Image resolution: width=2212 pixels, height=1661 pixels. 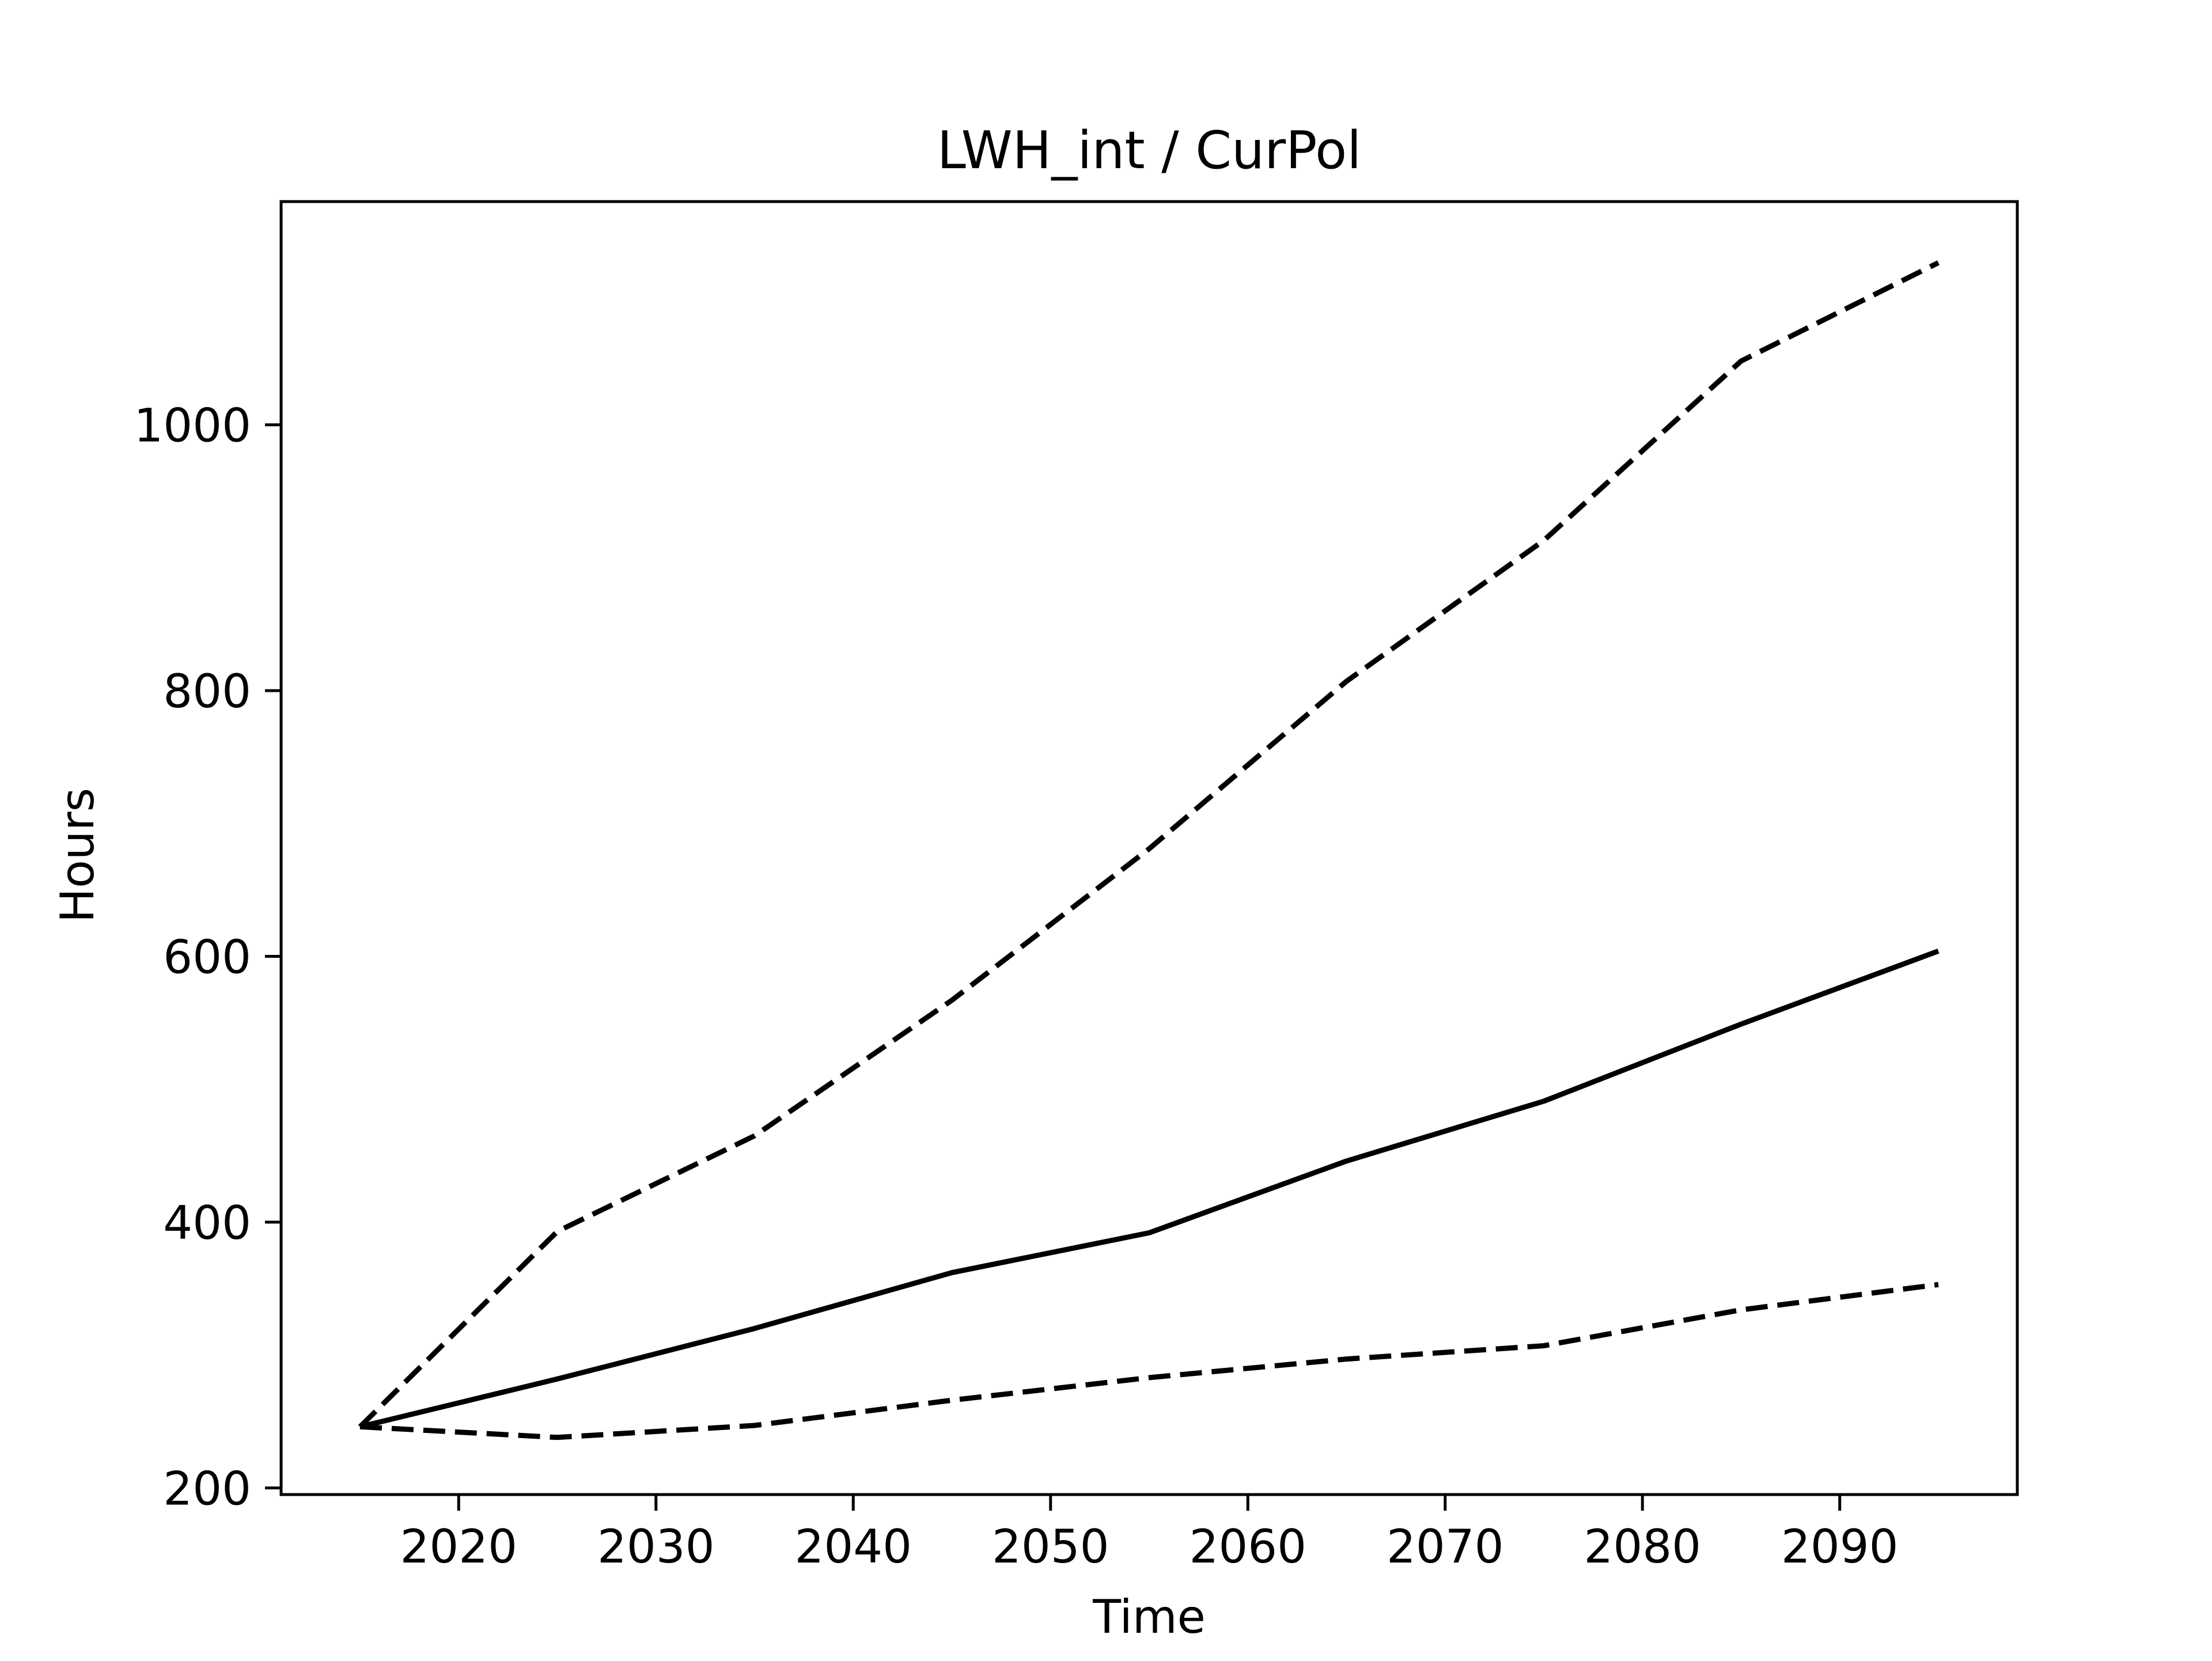 I want to click on x-axis: 2020 2030 2040 2050 2060 2070 2080 2090, so click(x=1149, y=1534).